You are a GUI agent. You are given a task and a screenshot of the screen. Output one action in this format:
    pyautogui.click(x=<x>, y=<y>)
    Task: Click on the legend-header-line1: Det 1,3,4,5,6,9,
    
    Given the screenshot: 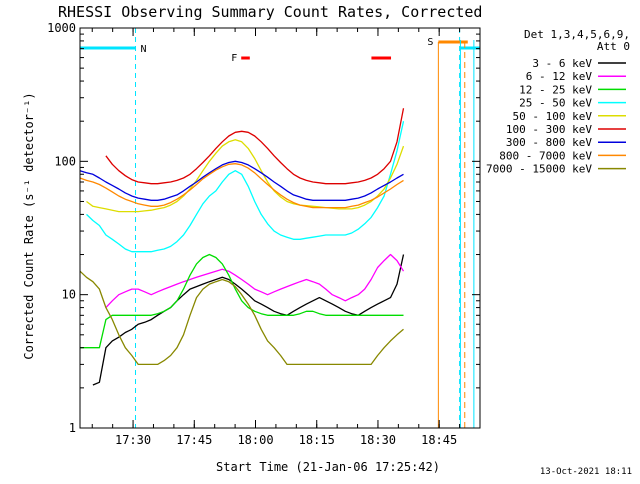 What is the action you would take?
    pyautogui.click(x=577, y=34)
    